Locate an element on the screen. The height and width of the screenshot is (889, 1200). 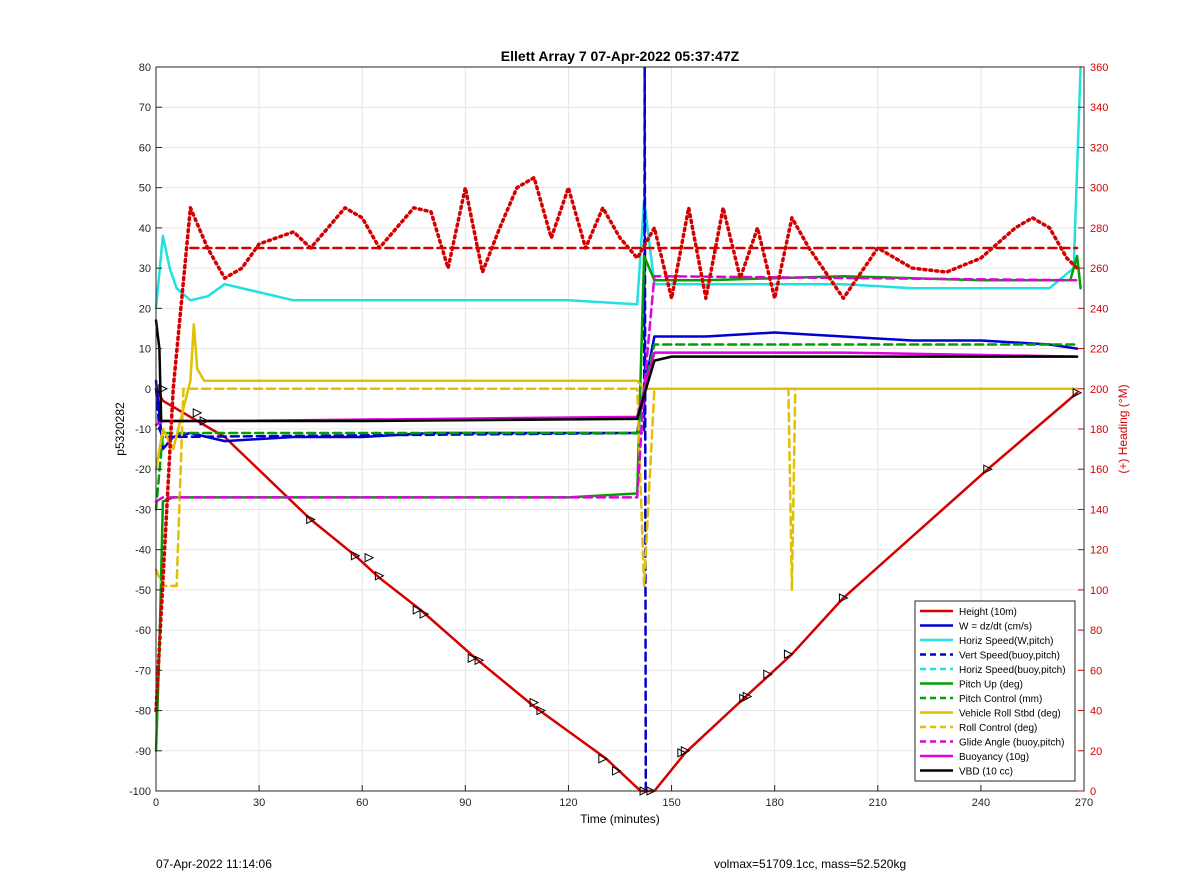
y-tick-label: 60 is located at coordinates (145, 148).